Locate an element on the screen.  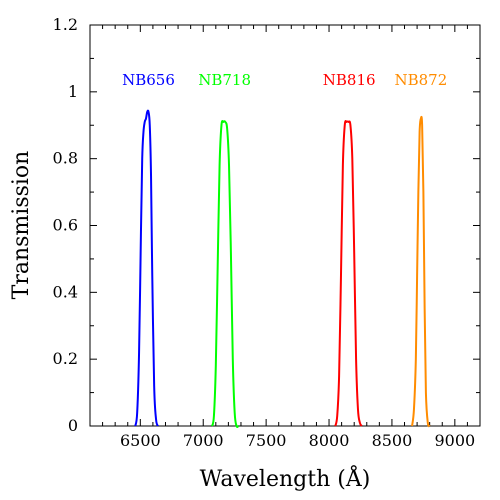
y-tick-label: 0.4 is located at coordinates (65, 291).